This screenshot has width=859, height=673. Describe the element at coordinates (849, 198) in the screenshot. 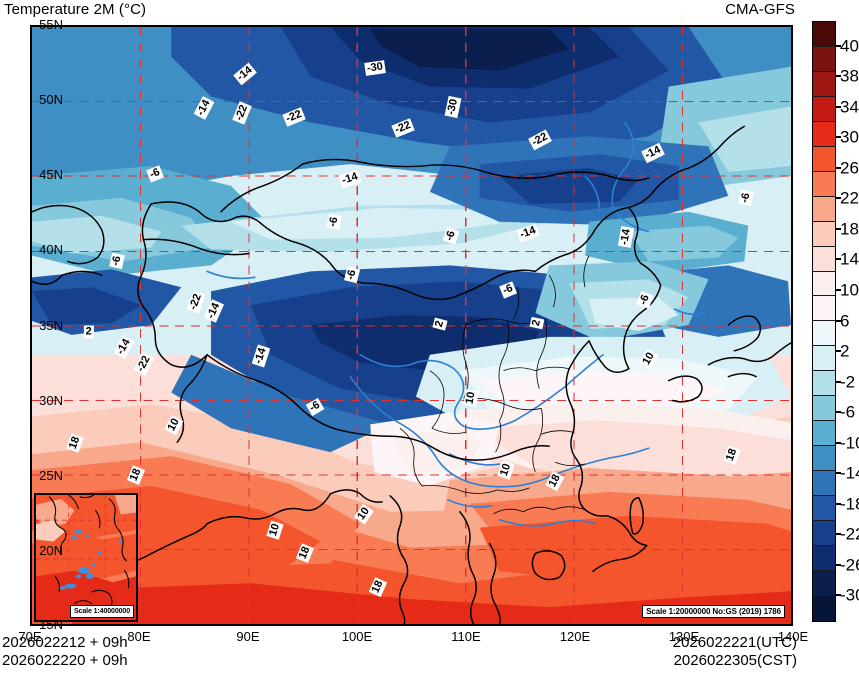

I see `colorbar-tick-label: 22` at that location.